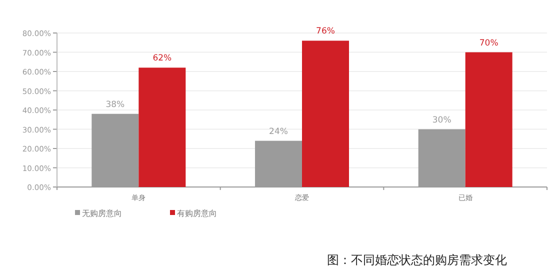  What do you see at coordinates (102, 213) in the screenshot?
I see `legend-label: 无购房意向` at bounding box center [102, 213].